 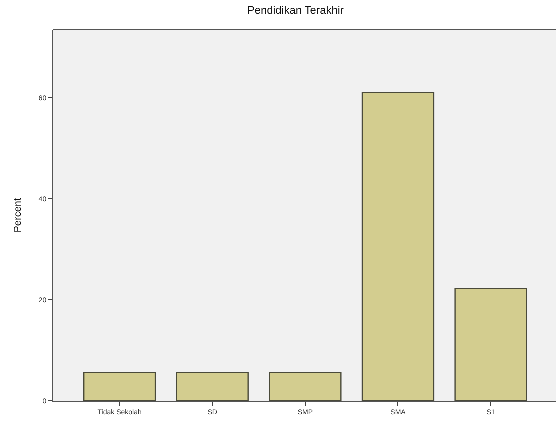 What do you see at coordinates (18, 215) in the screenshot?
I see `y-axis-title: Percent` at bounding box center [18, 215].